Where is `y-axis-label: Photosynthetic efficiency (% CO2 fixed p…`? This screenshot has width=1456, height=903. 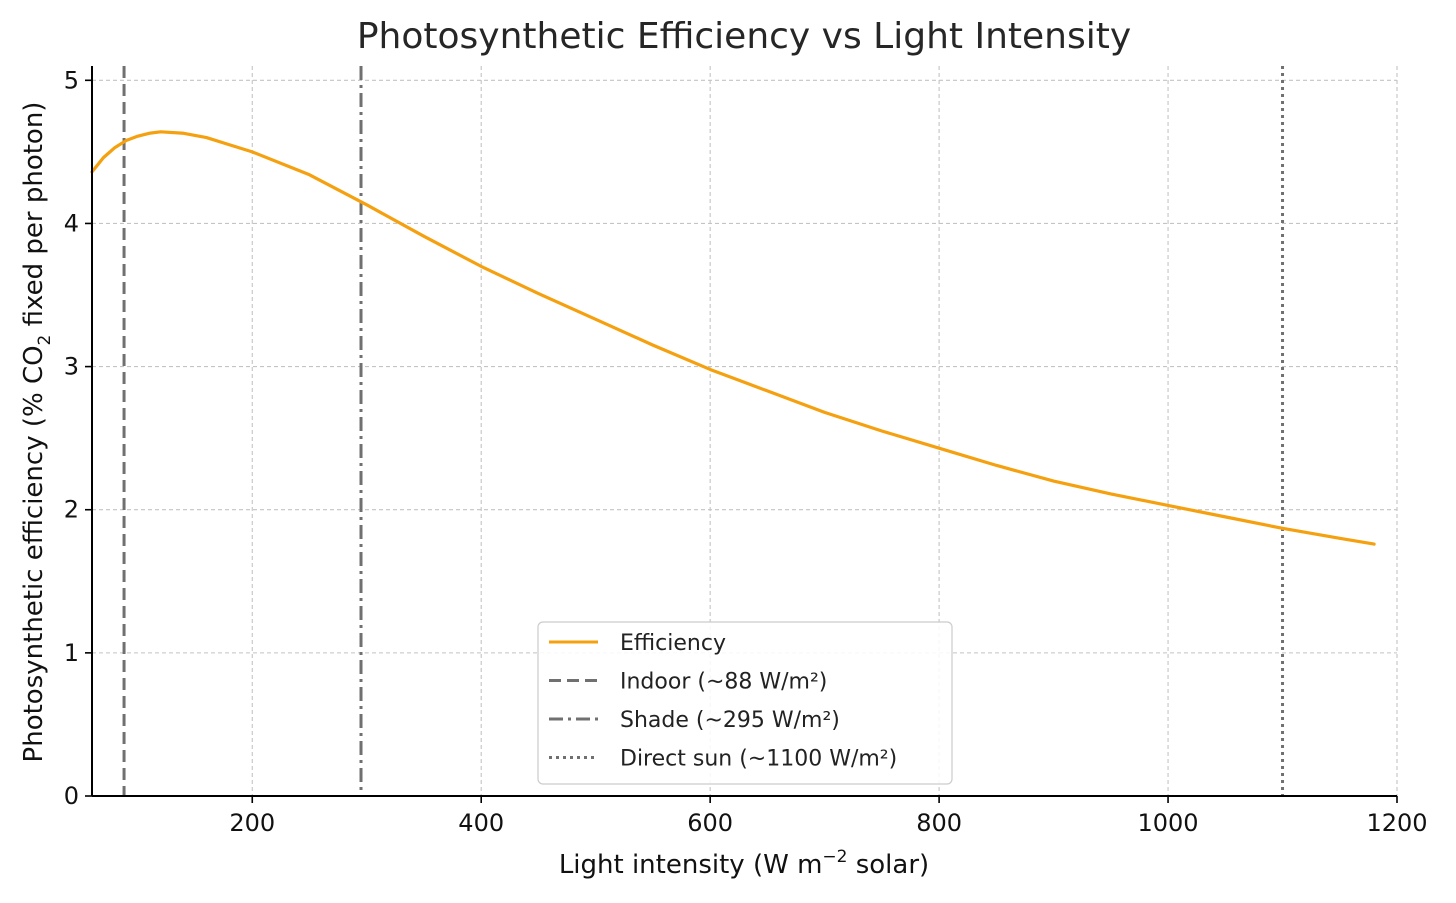 y-axis-label: Photosynthetic efficiency (% CO2 fixed p… is located at coordinates (37, 432).